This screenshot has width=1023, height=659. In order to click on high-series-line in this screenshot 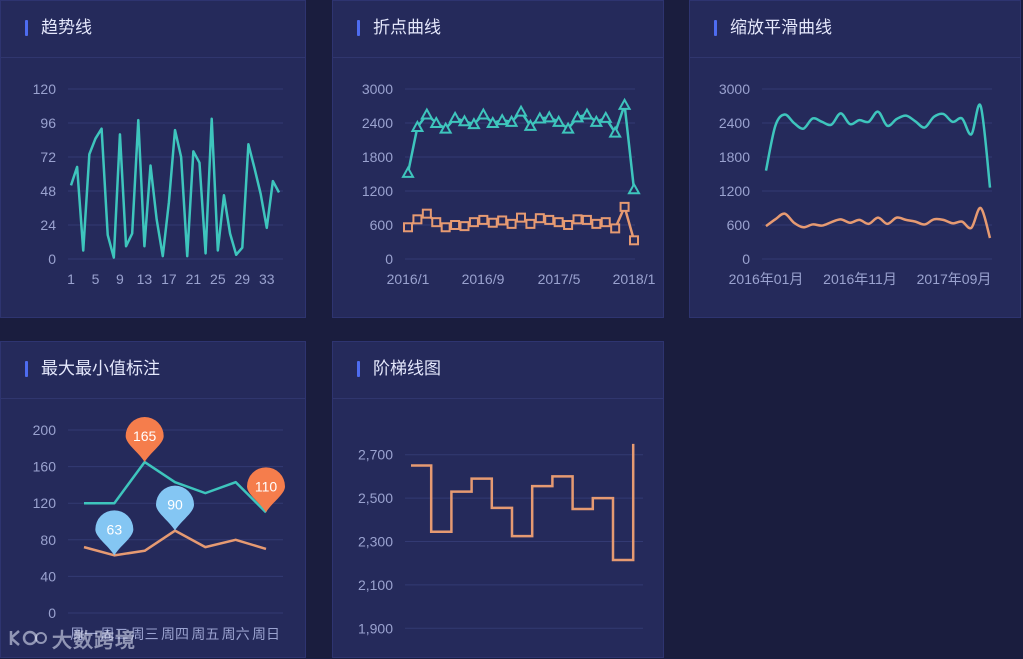, I will do `click(175, 487)`.